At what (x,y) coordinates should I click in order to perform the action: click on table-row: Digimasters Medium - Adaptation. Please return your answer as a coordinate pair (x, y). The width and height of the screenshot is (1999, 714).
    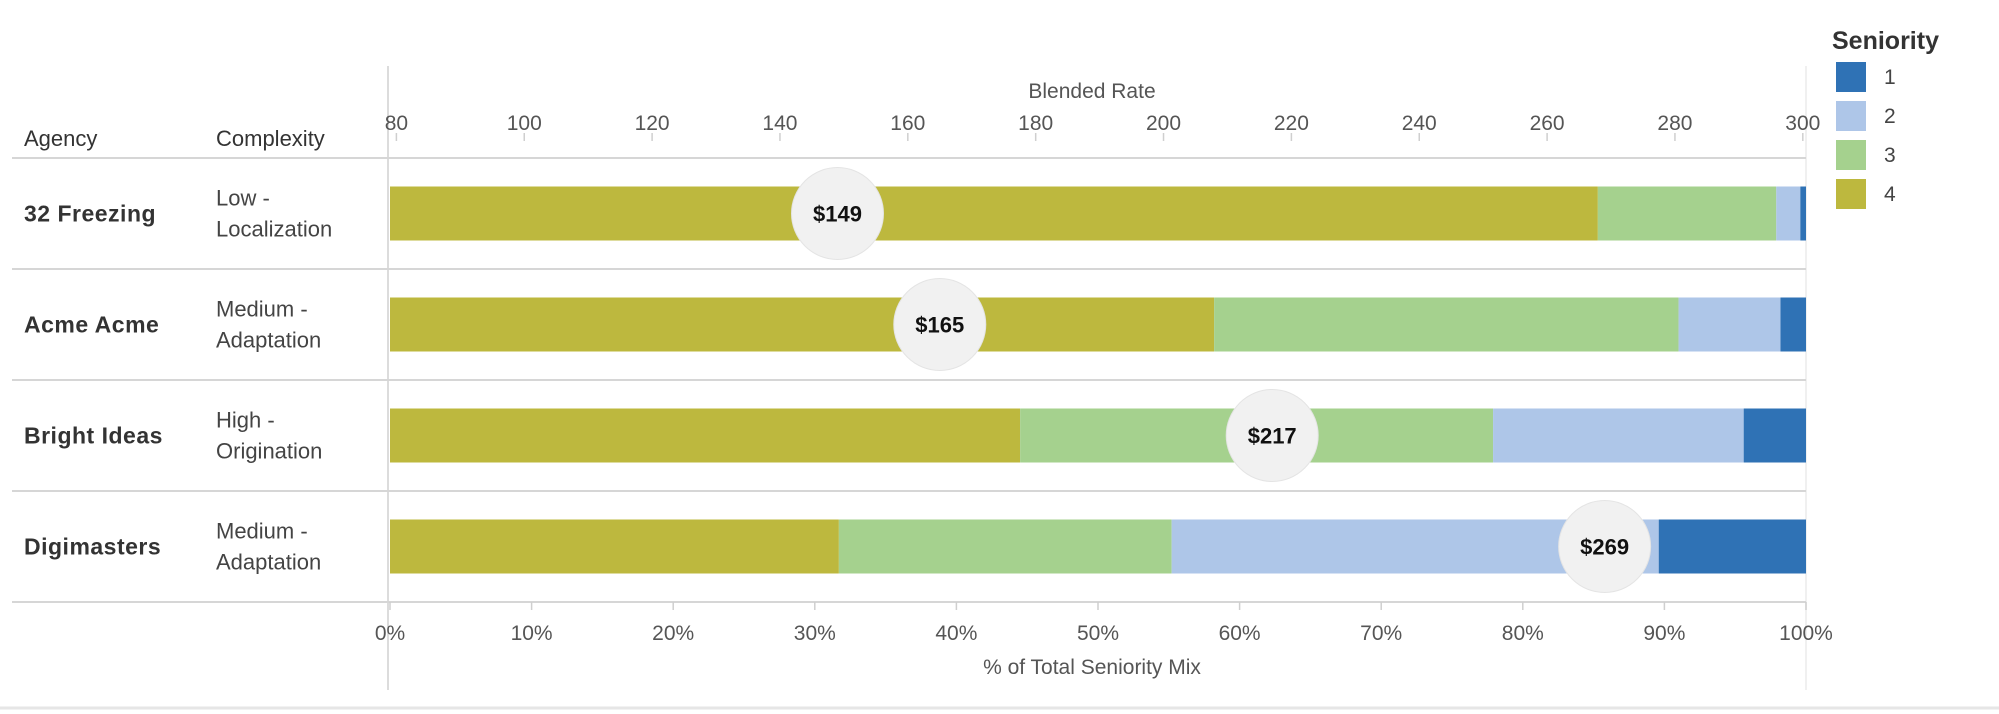
    Looking at the image, I should click on (915, 547).